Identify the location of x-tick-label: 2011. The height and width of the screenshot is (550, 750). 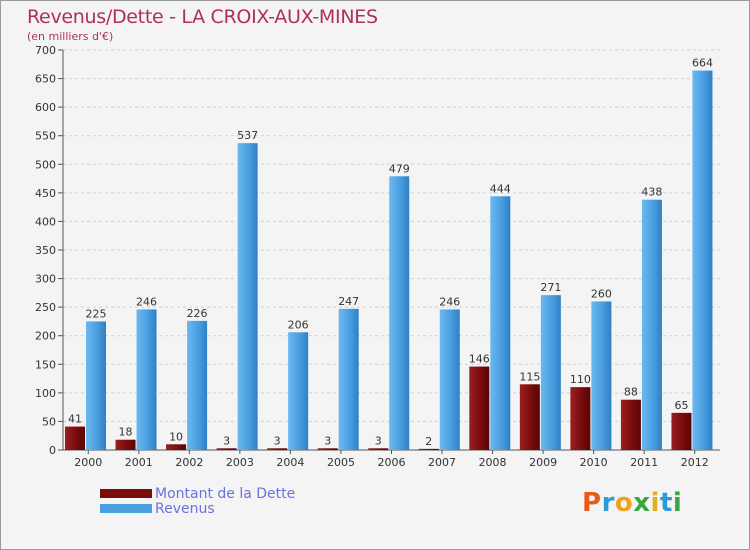
(644, 462).